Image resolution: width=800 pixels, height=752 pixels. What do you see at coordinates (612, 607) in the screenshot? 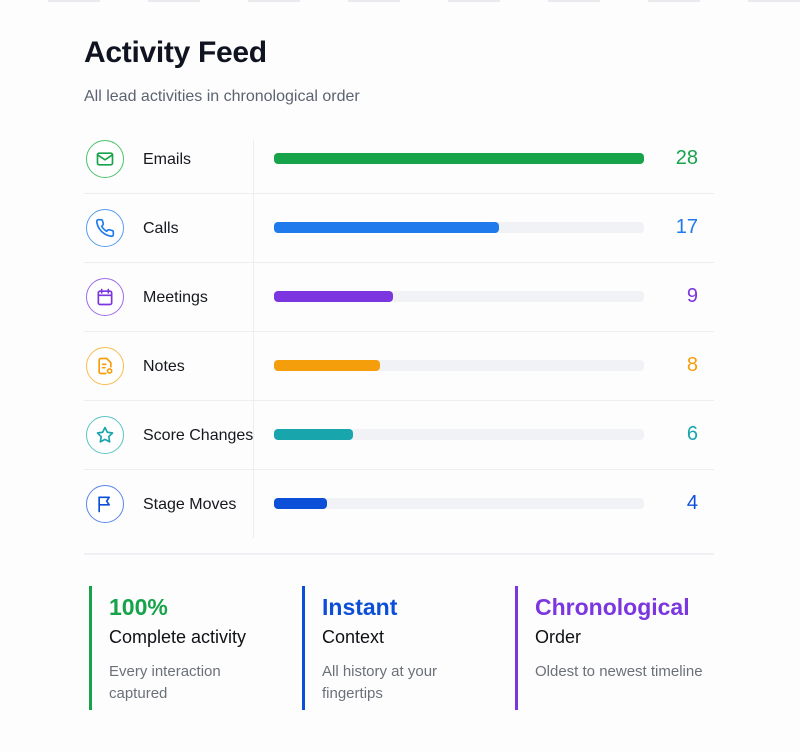
I see `stat-headline: Chronological` at bounding box center [612, 607].